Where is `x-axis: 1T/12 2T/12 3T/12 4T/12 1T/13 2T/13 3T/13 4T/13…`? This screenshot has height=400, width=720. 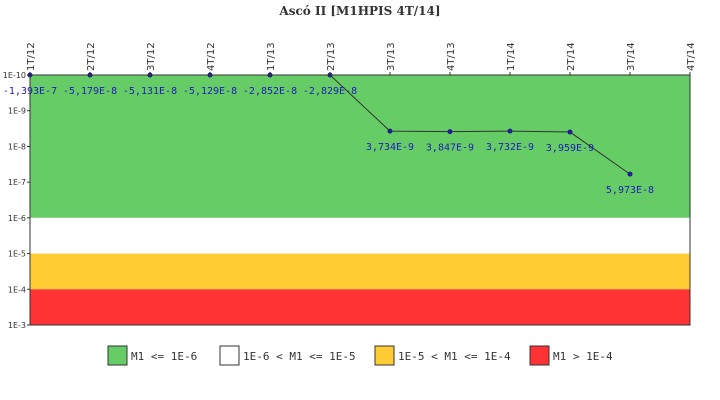
x-axis: 1T/12 2T/12 3T/12 4T/12 1T/13 2T/13 3T/13 4T/13… is located at coordinates (361, 58).